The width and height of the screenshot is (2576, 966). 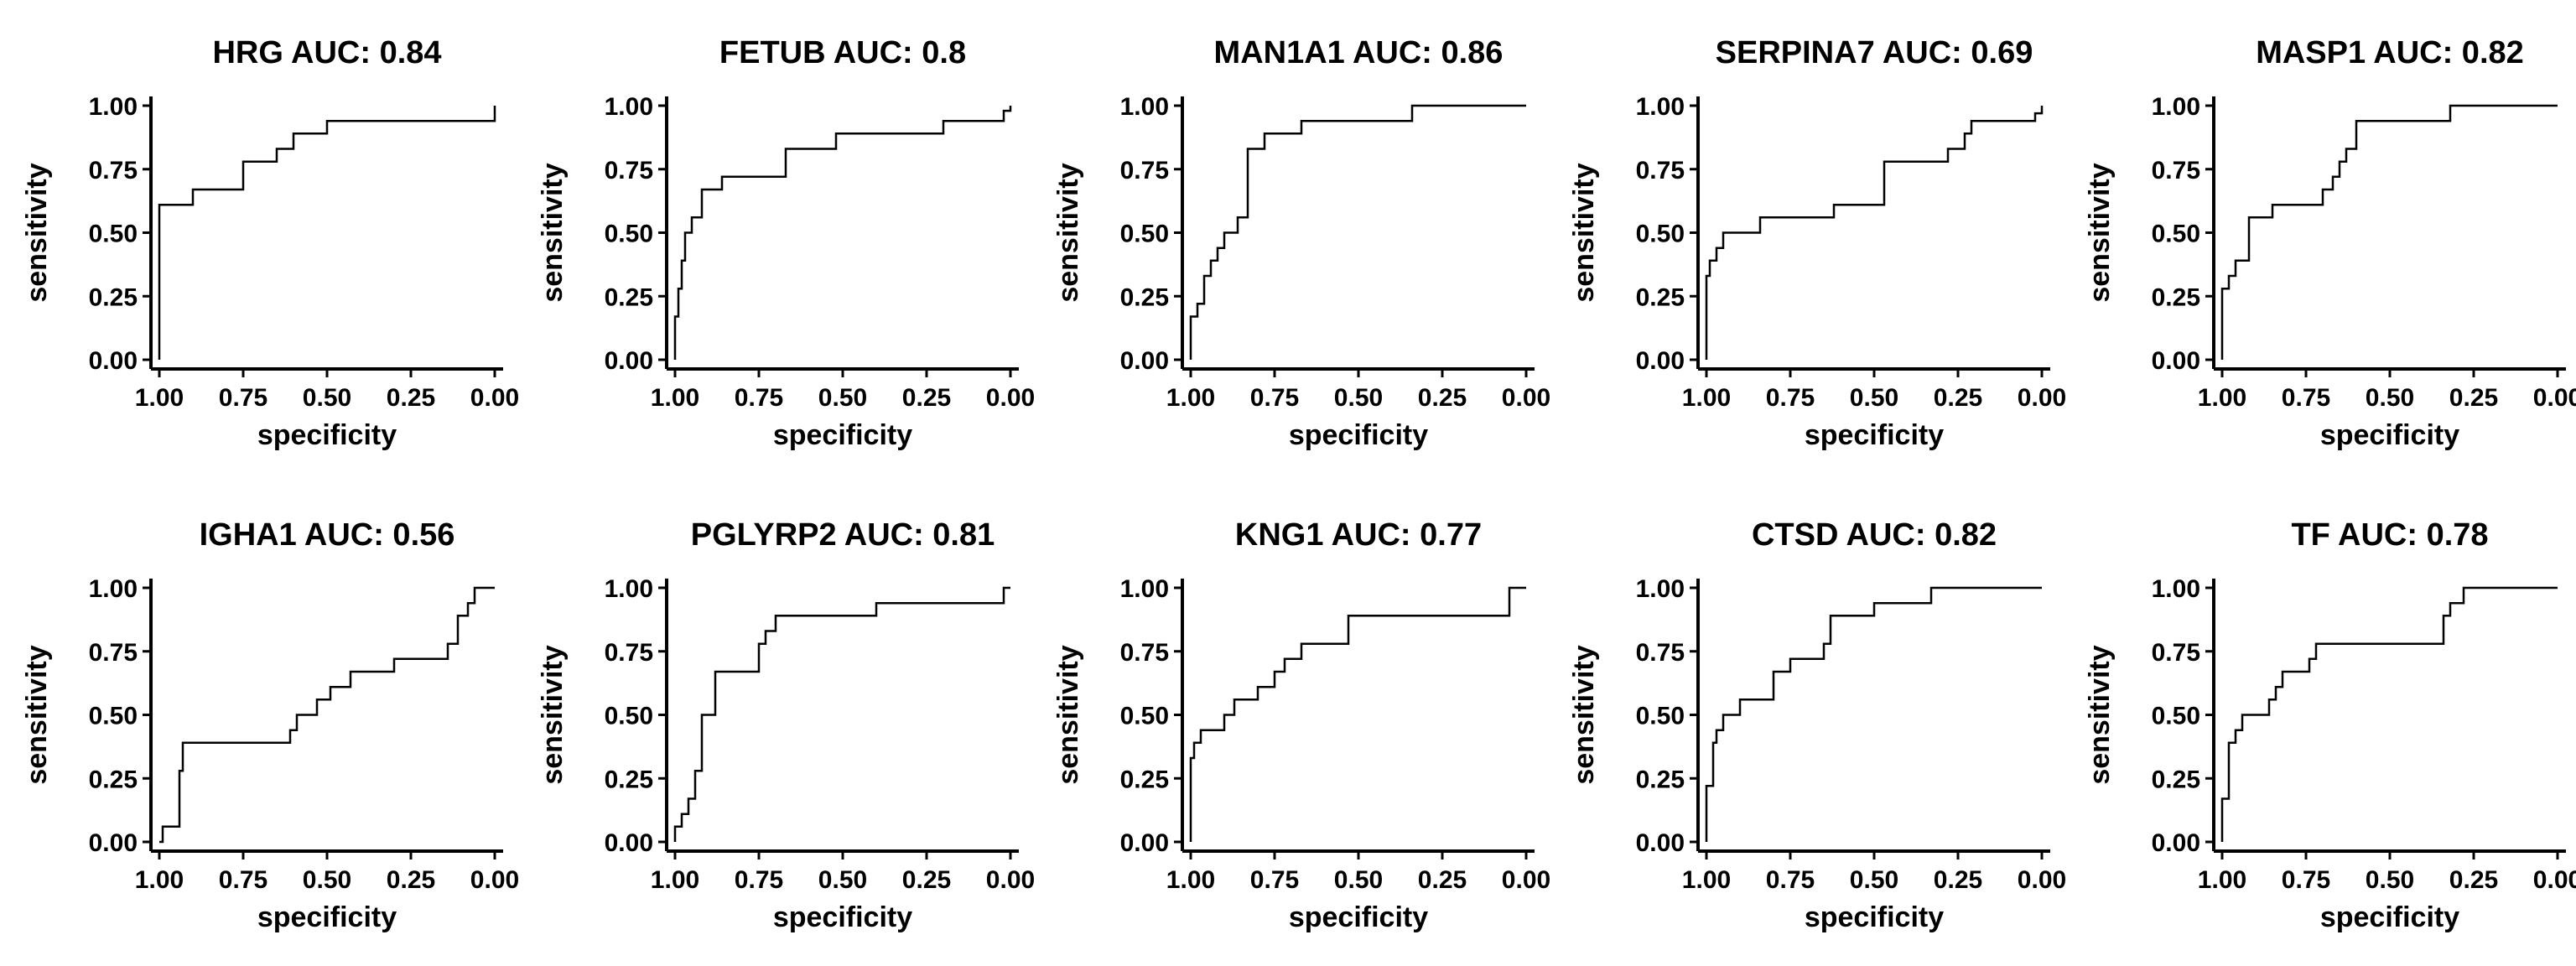 What do you see at coordinates (1359, 52) in the screenshot?
I see `chart-title: MAN1A1 AUC: 0.86` at bounding box center [1359, 52].